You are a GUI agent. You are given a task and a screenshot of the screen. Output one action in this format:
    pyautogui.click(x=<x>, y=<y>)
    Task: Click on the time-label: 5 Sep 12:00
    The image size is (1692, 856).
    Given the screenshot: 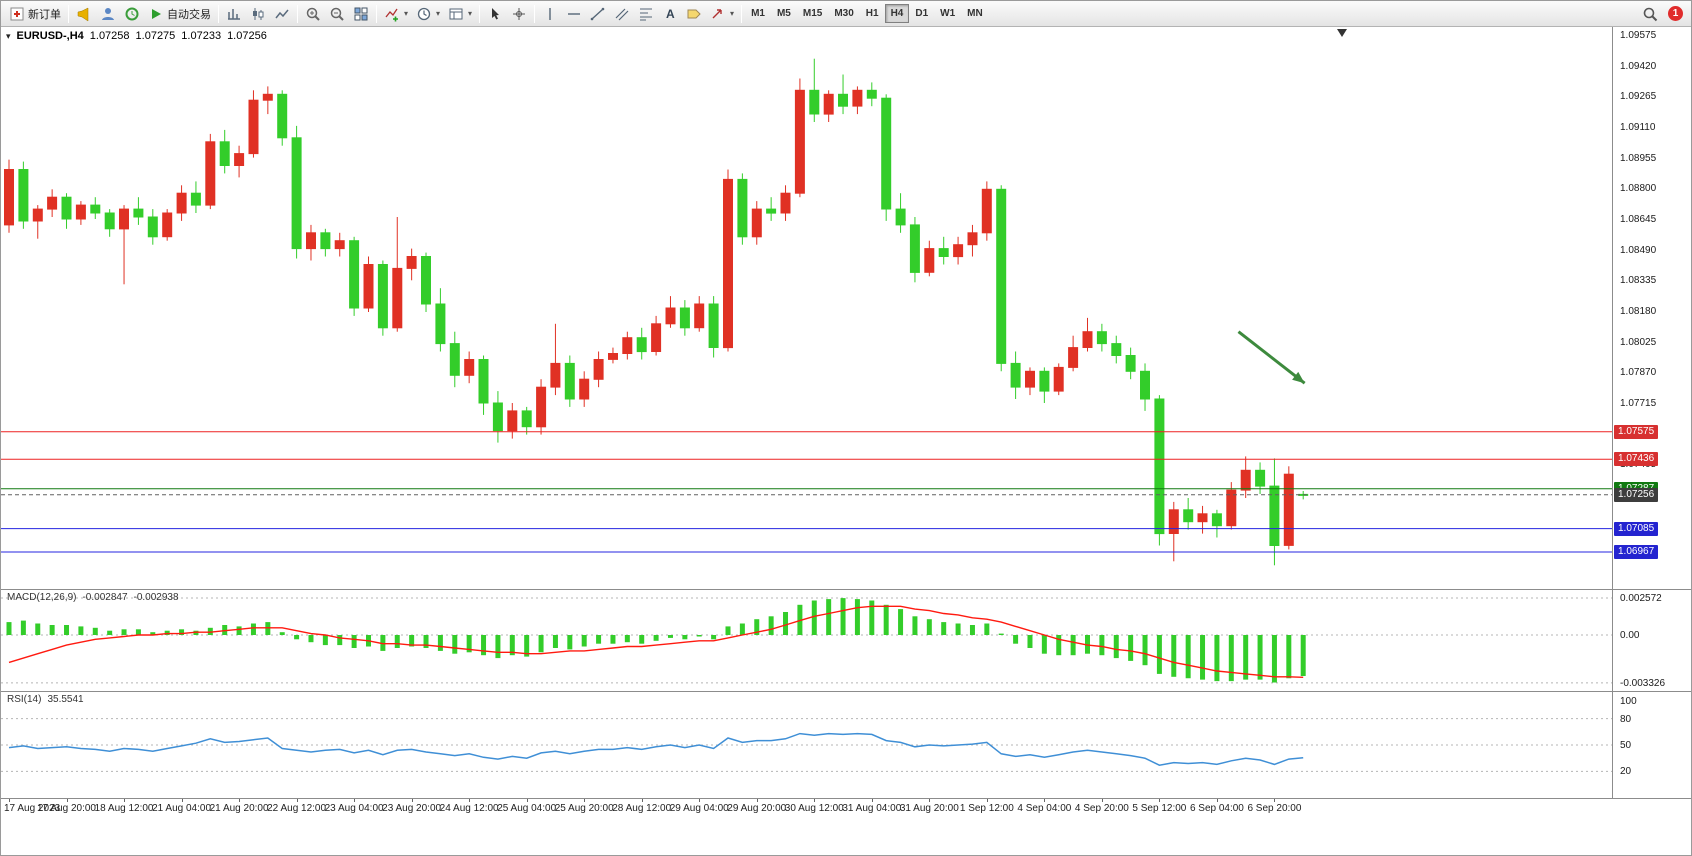 What is the action you would take?
    pyautogui.click(x=1159, y=808)
    